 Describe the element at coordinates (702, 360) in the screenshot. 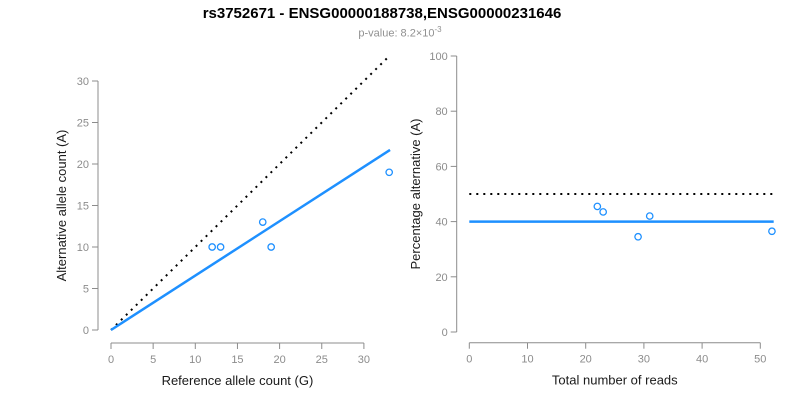

I see `x-tick-label: 40` at that location.